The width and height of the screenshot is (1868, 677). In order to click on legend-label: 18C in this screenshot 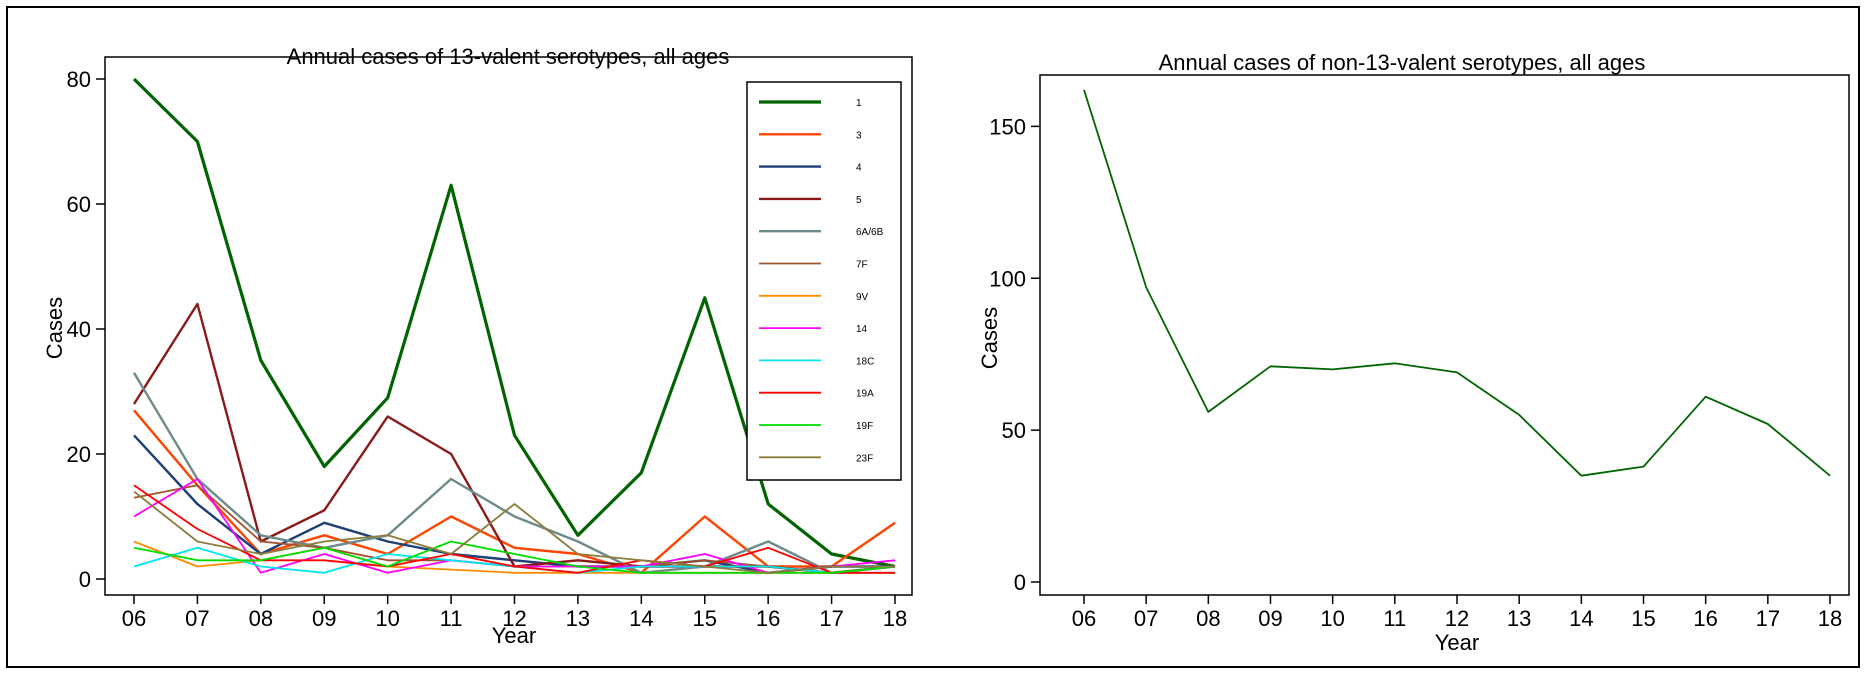, I will do `click(865, 361)`.